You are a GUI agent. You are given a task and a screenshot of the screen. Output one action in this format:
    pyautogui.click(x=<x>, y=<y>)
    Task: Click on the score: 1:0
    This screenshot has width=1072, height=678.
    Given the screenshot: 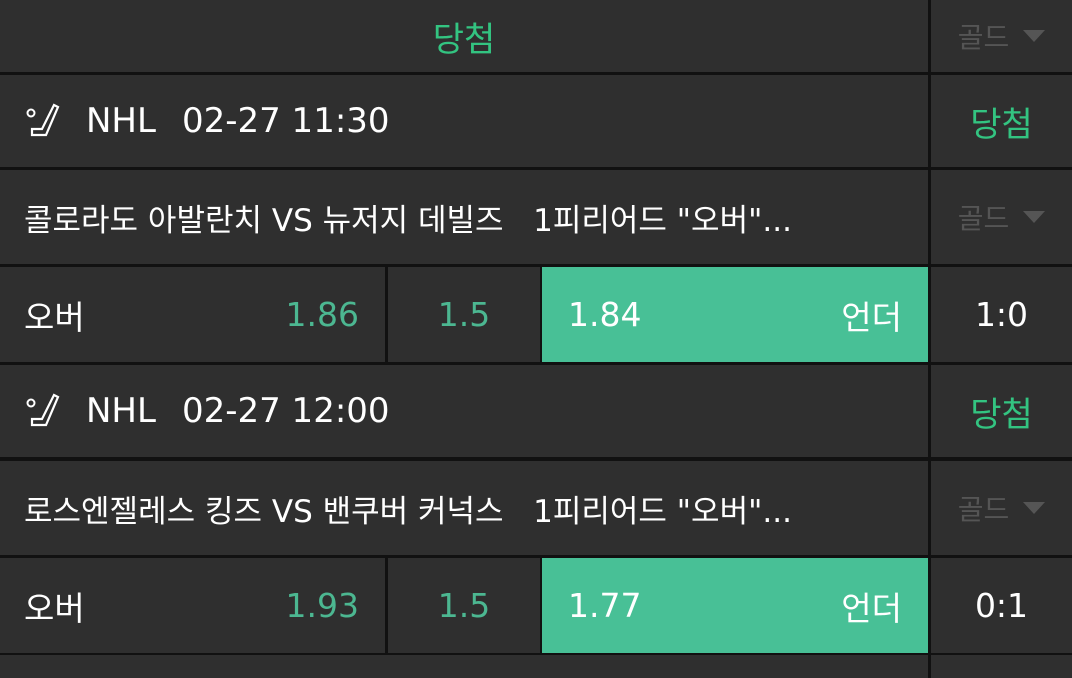 What is the action you would take?
    pyautogui.click(x=1001, y=314)
    